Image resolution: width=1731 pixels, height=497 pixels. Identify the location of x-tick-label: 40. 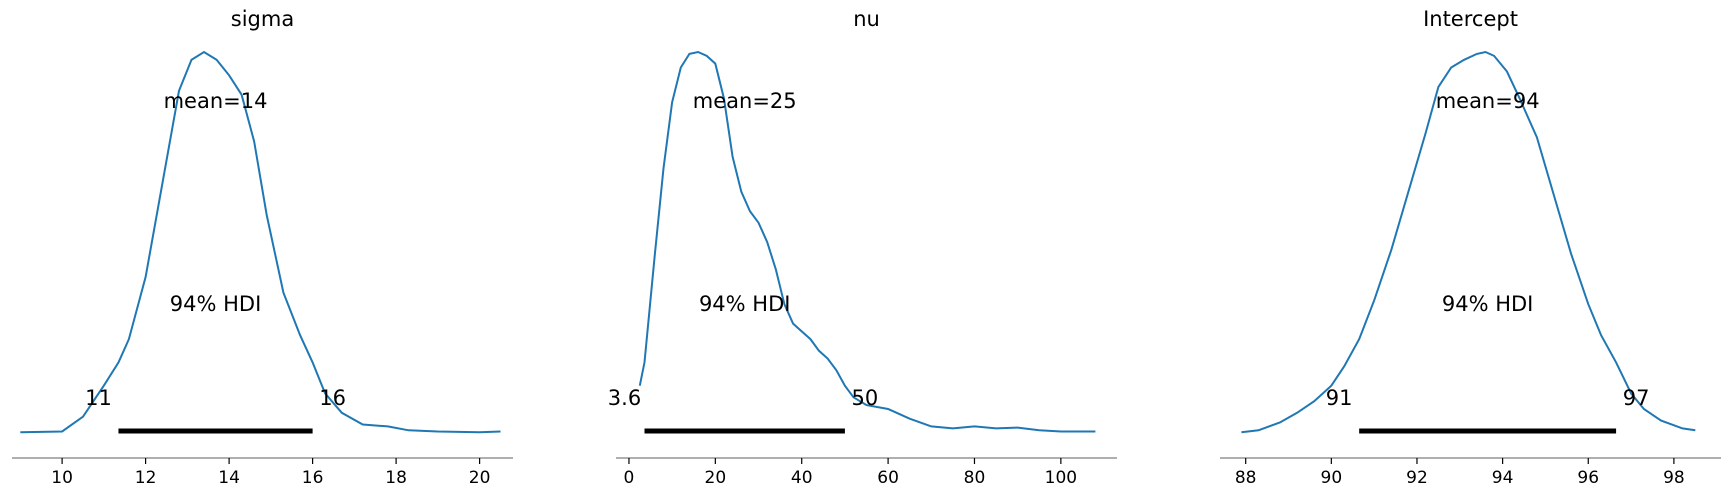
(802, 478).